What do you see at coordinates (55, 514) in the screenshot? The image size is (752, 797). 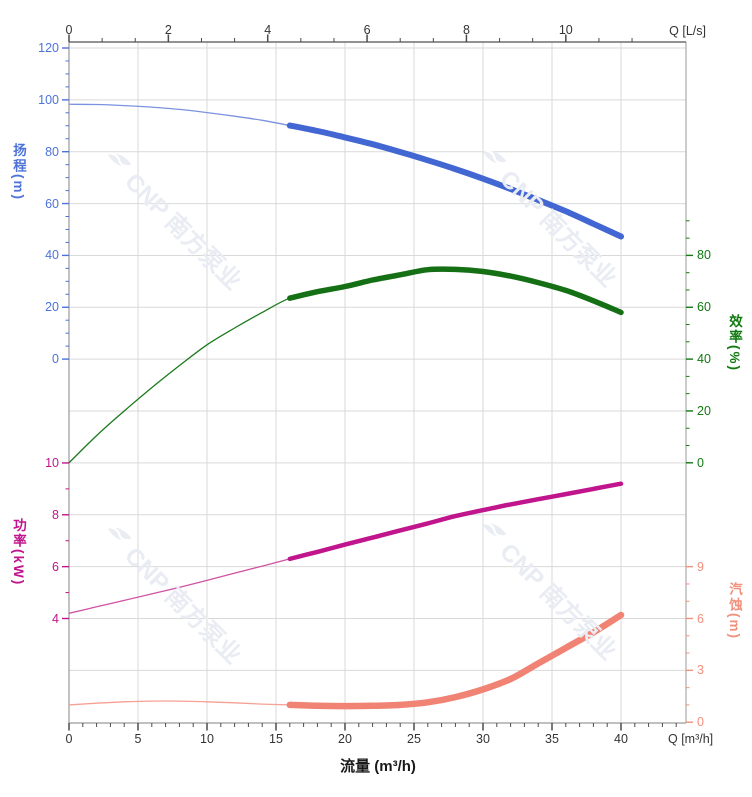 I see `power-tick-label: 8` at bounding box center [55, 514].